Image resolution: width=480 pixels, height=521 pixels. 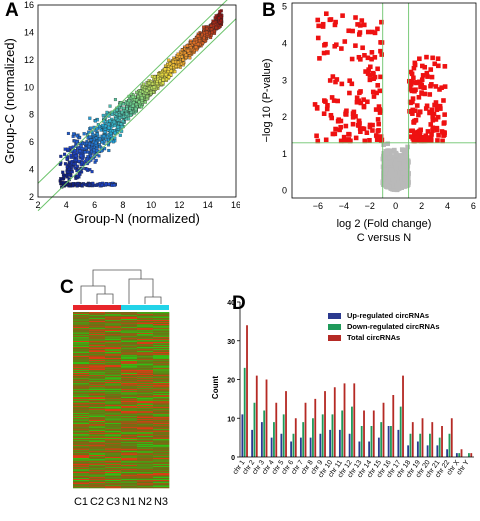 I want to click on heatmap-cells, so click(x=121, y=400).